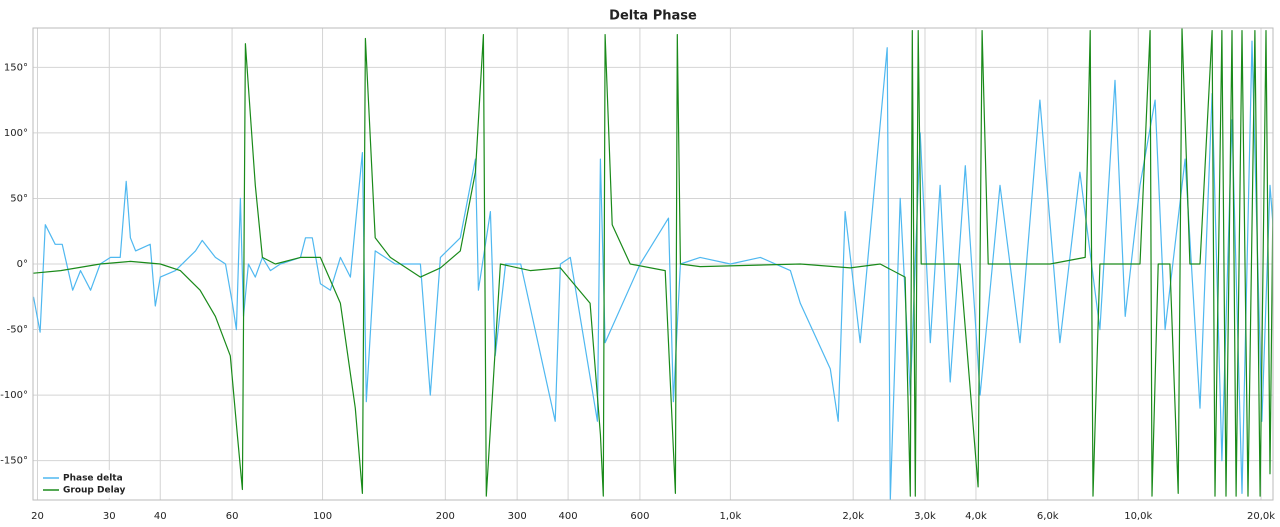 This screenshot has width=1280, height=527. I want to click on x-tick-label: 200, so click(445, 516).